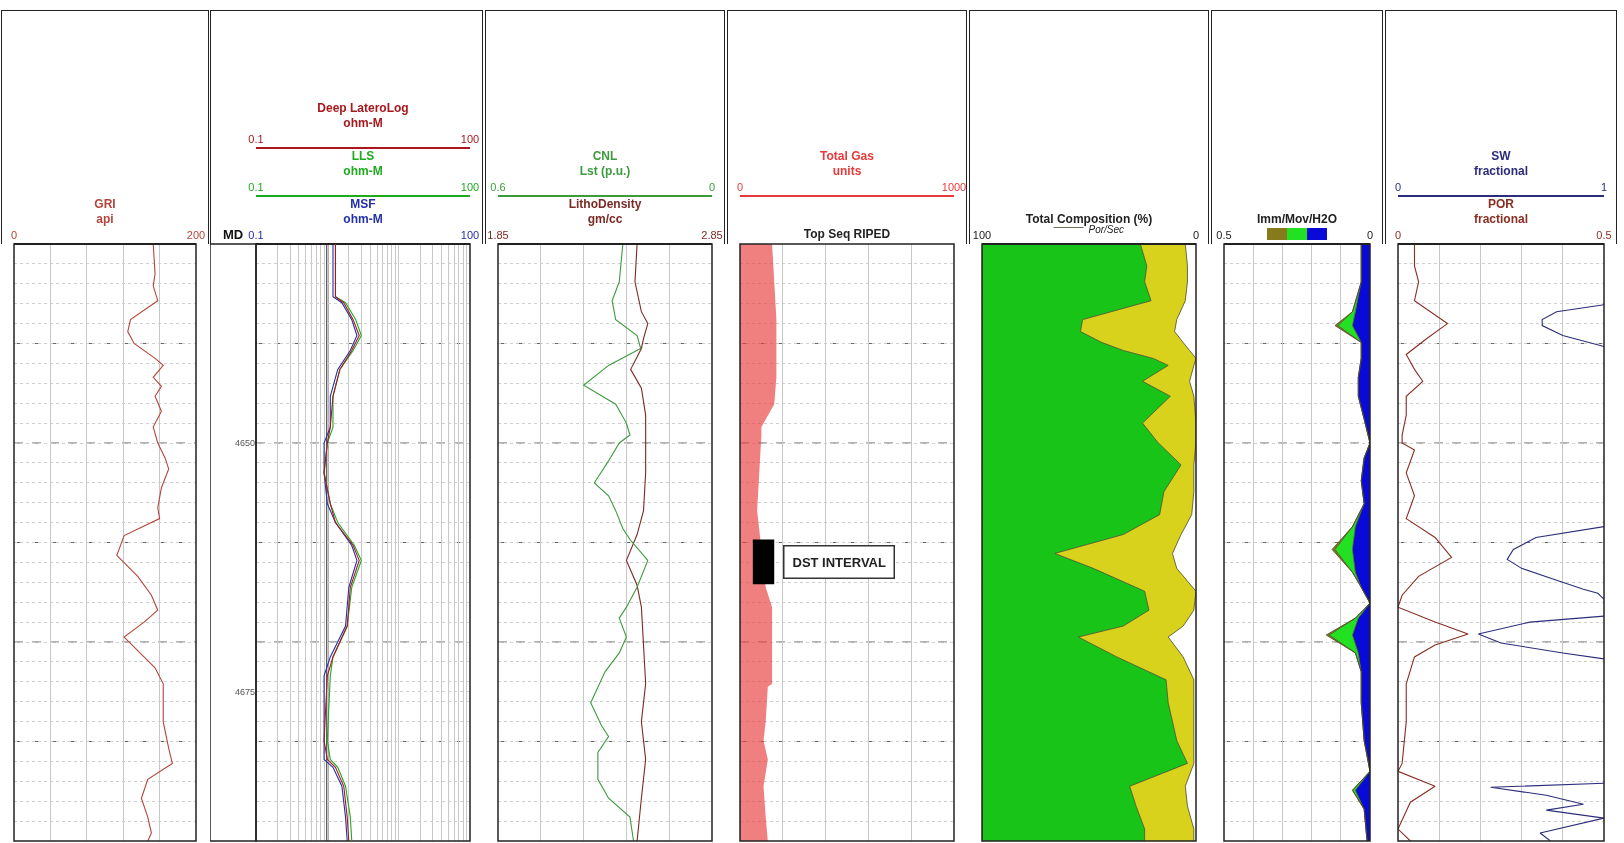 The width and height of the screenshot is (1624, 843). What do you see at coordinates (244, 443) in the screenshot?
I see `y-tick-label: 4650` at bounding box center [244, 443].